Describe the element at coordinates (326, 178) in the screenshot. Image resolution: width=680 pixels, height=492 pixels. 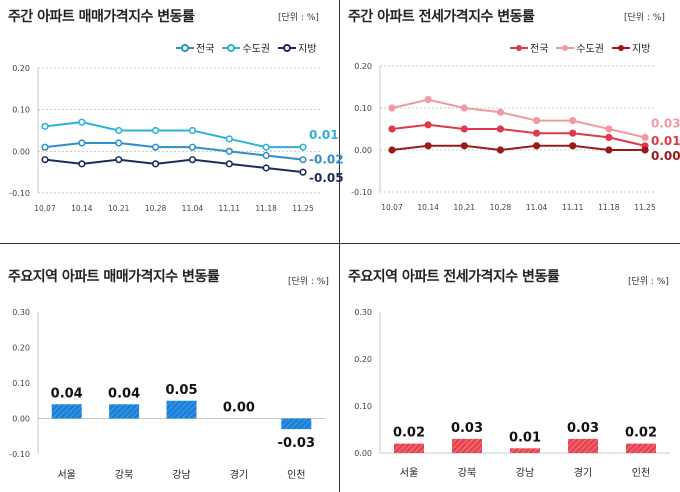
I see `end-value-label: -0.05` at that location.